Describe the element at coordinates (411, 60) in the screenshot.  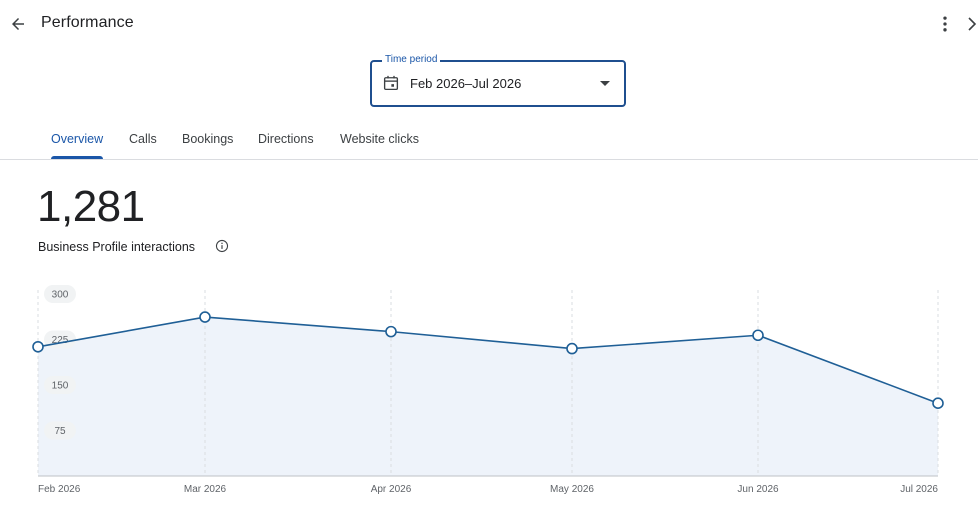
I see `time-period-label: Time period` at that location.